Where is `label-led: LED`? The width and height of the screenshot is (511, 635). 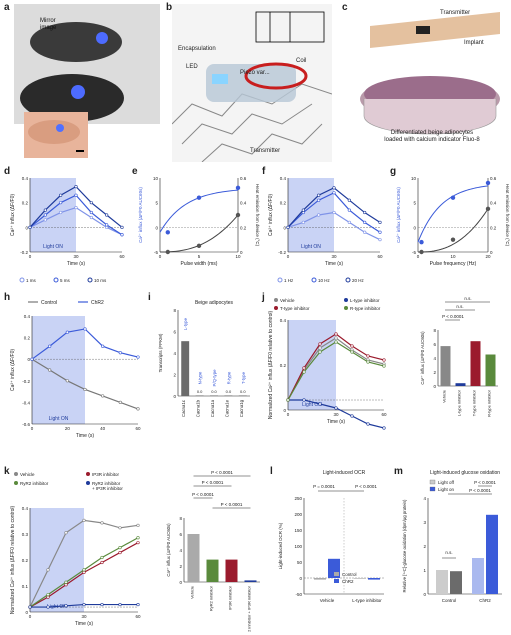
label-led: LED is located at coordinates (192, 67).